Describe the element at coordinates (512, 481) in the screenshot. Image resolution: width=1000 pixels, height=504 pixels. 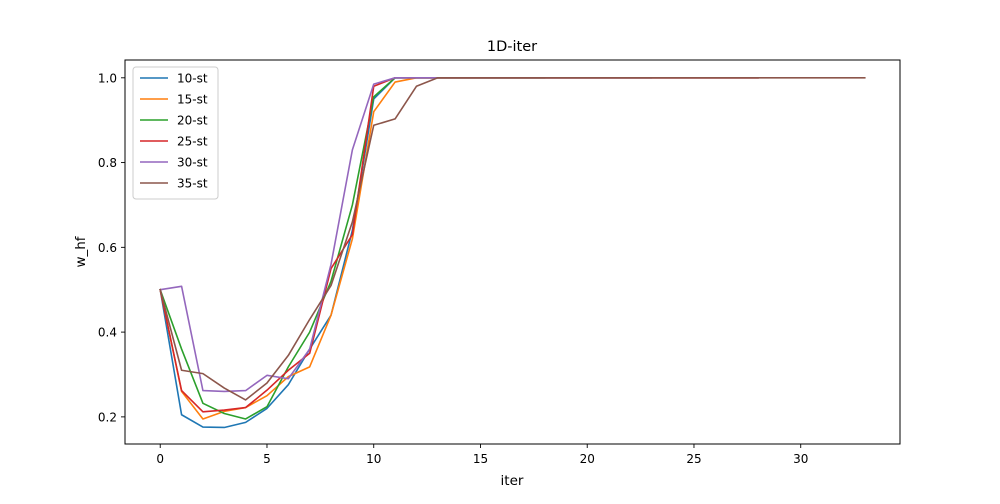
I see `x-axis-label: iter` at that location.